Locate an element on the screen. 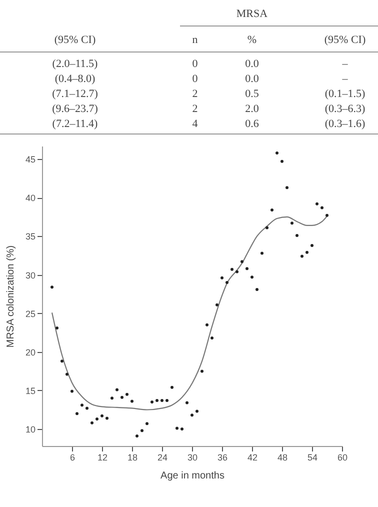 The image size is (378, 507). y-tick-label: 35 is located at coordinates (30, 237).